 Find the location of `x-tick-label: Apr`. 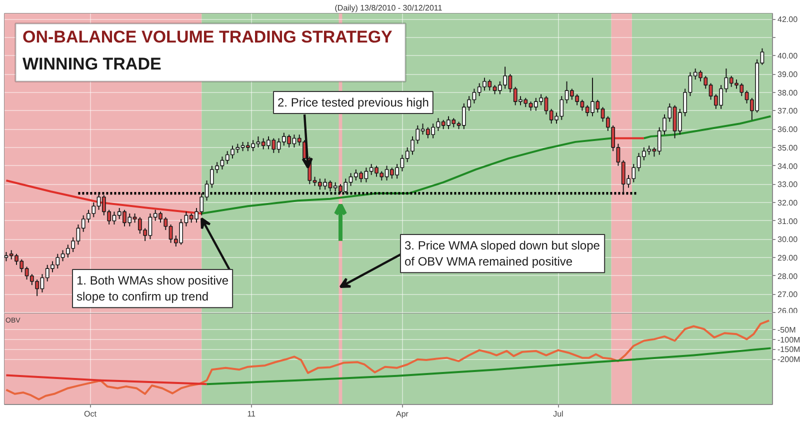

x-tick-label: Apr is located at coordinates (402, 414).